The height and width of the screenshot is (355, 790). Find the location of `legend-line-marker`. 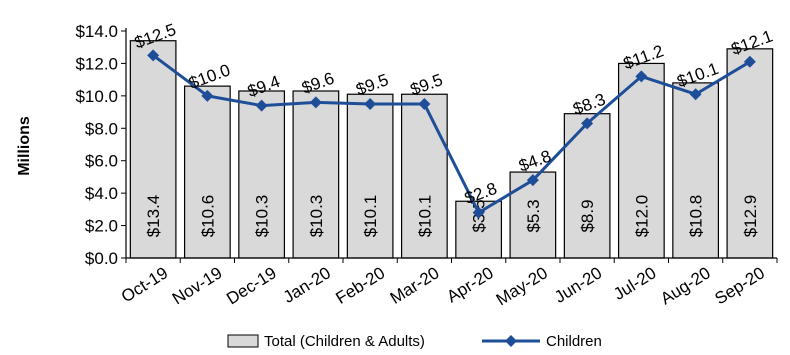

legend-line-marker is located at coordinates (511, 341).